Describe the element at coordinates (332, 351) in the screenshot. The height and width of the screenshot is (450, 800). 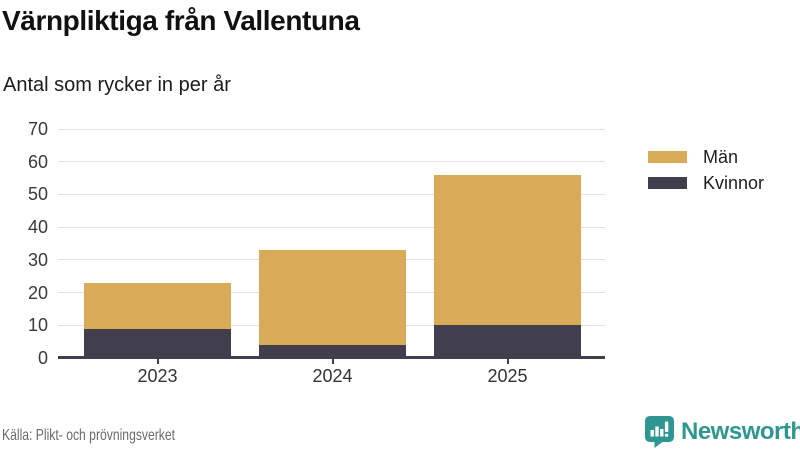
I see `bar-segment-kvinnor-2024` at that location.